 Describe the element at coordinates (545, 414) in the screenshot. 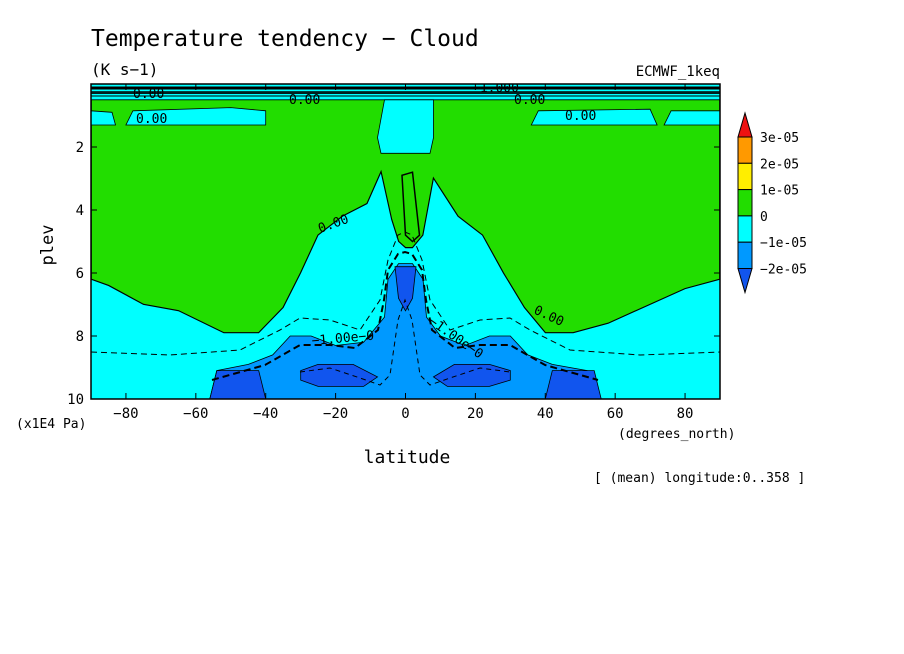

I see `x-tick-label-6: 40` at that location.